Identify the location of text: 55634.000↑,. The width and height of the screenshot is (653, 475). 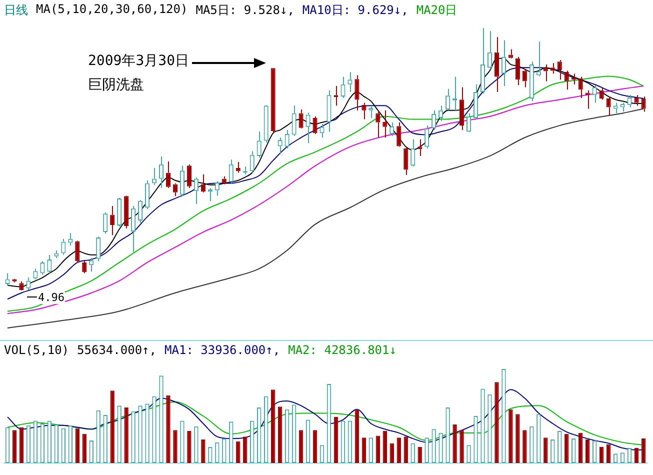
(117, 351).